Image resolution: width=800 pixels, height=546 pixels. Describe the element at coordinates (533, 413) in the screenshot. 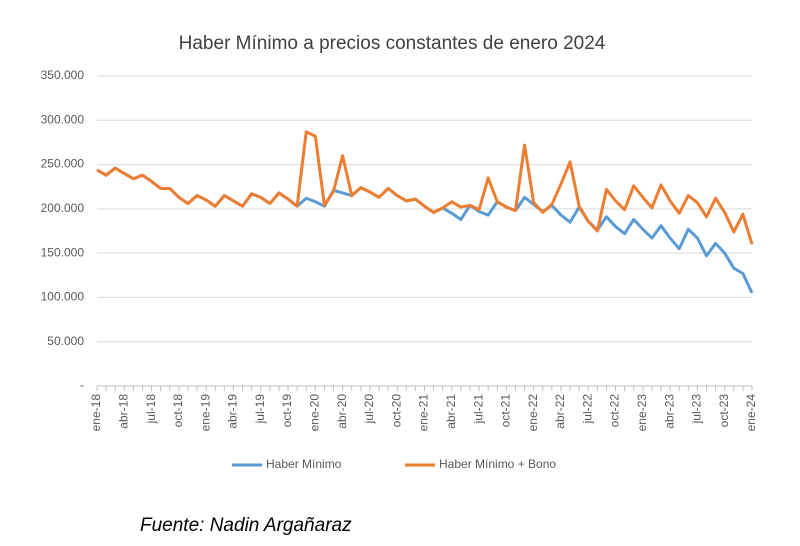

I see `x-tick-label: ene-22` at that location.